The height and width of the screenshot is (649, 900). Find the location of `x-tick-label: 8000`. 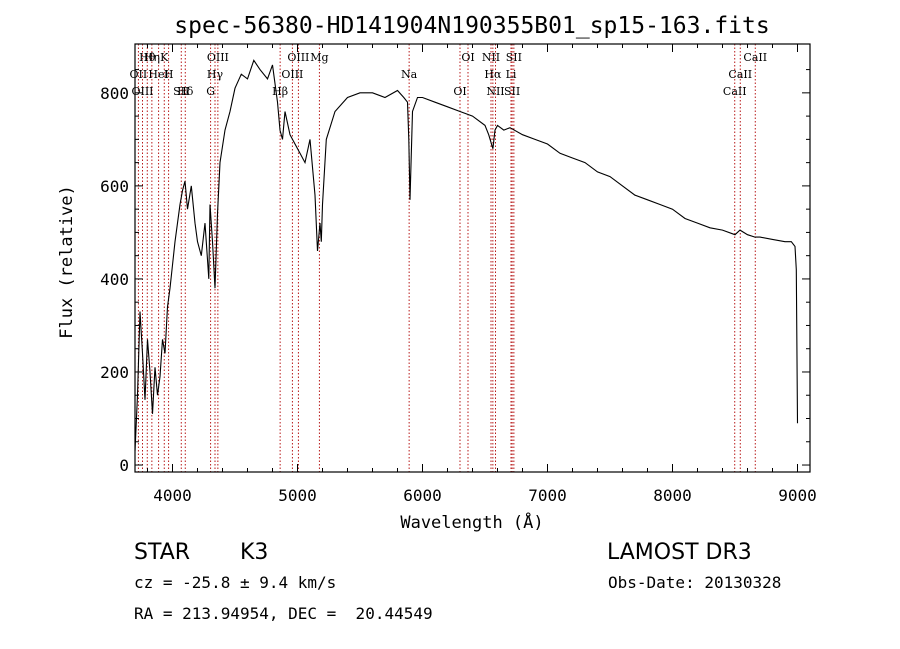

x-tick-label: 8000 is located at coordinates (672, 495).